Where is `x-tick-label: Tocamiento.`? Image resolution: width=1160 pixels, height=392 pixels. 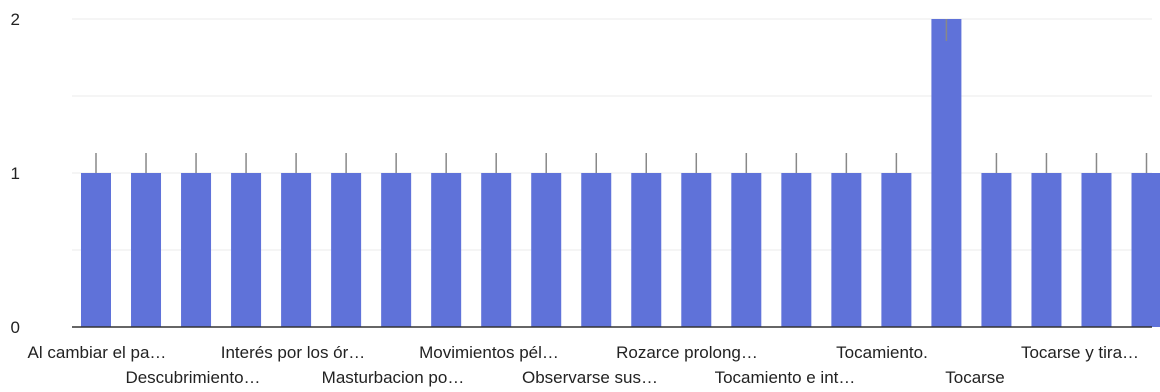 x-tick-label: Tocamiento. is located at coordinates (882, 352).